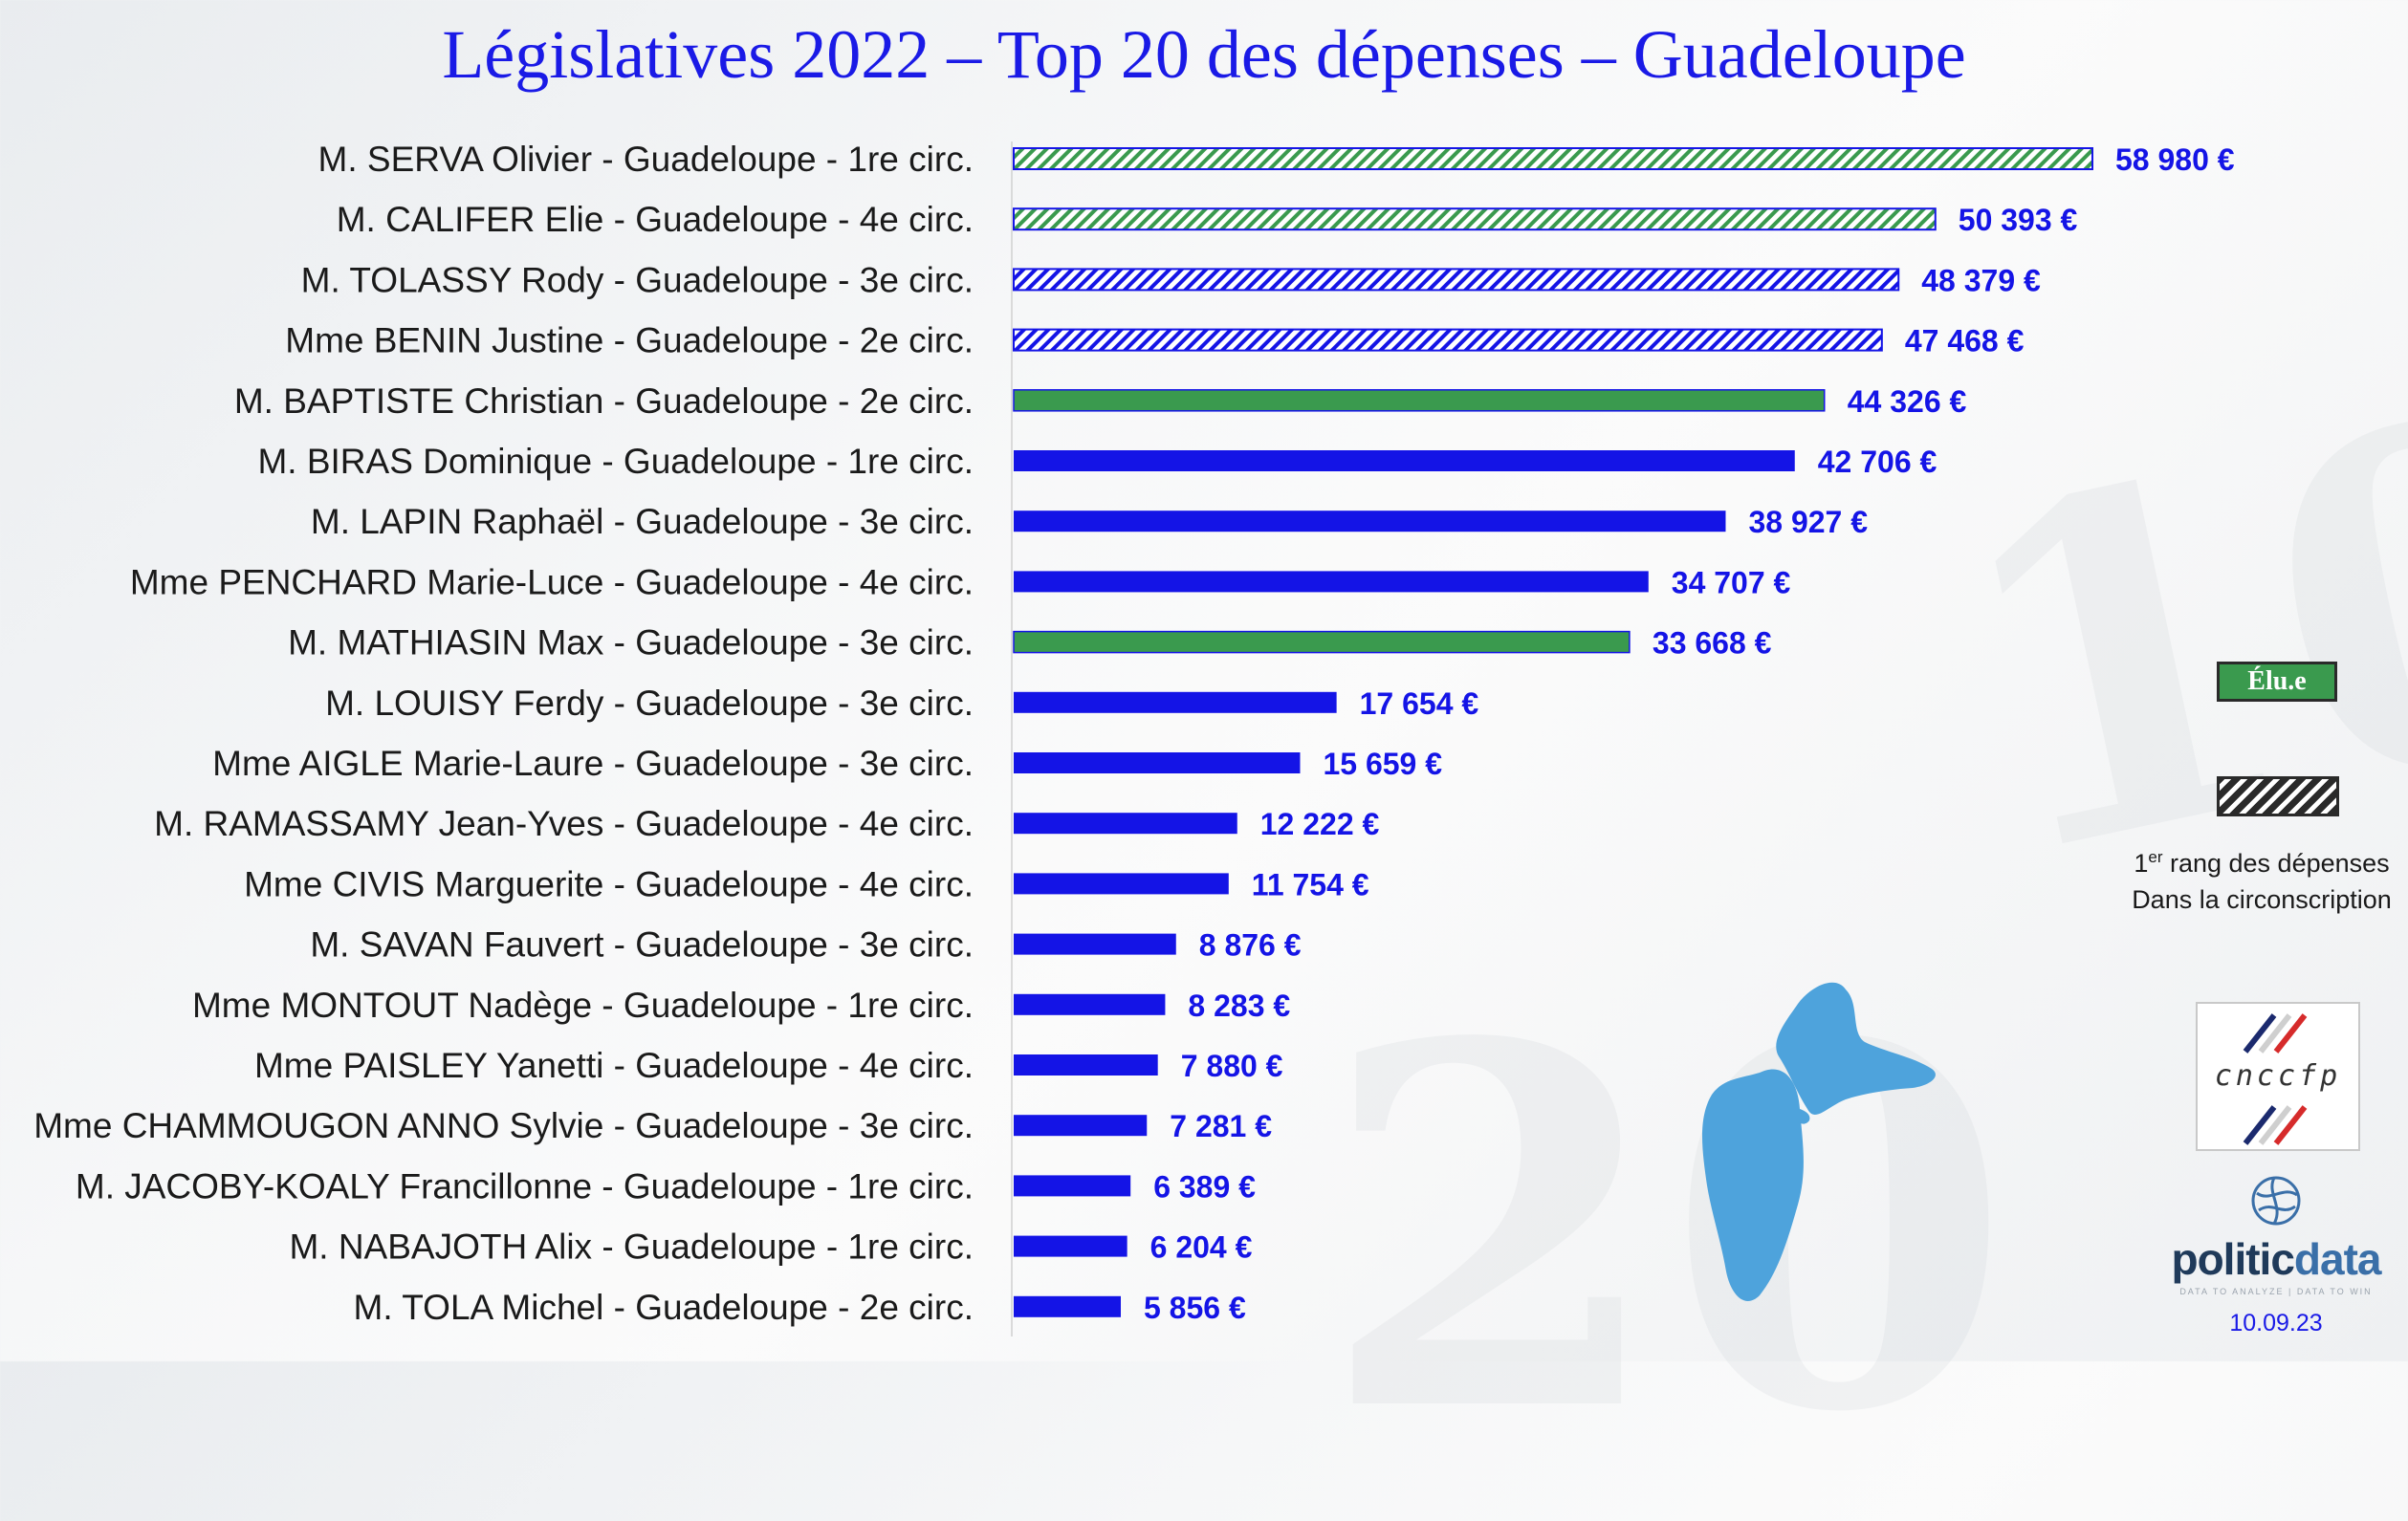  What do you see at coordinates (1819, 1141) in the screenshot?
I see `guadeloupe-map-icon` at bounding box center [1819, 1141].